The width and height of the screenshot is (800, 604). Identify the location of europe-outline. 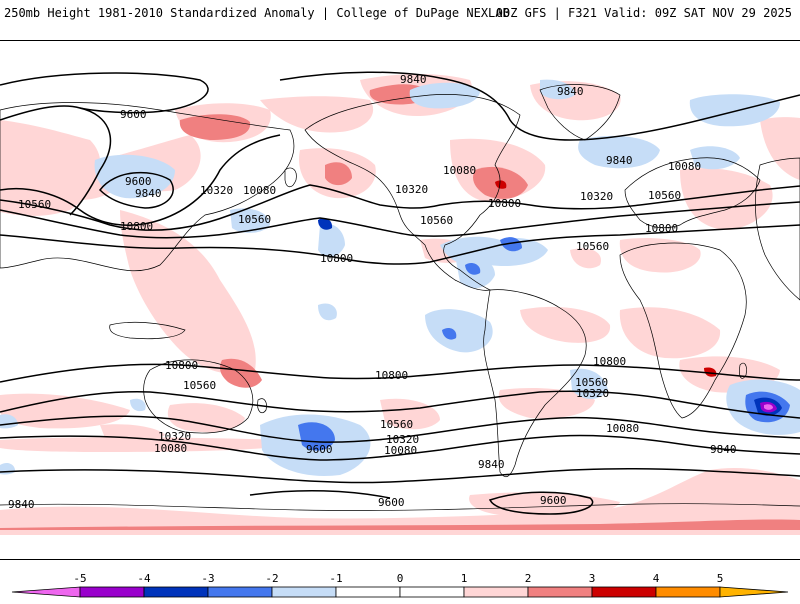
(692, 193).